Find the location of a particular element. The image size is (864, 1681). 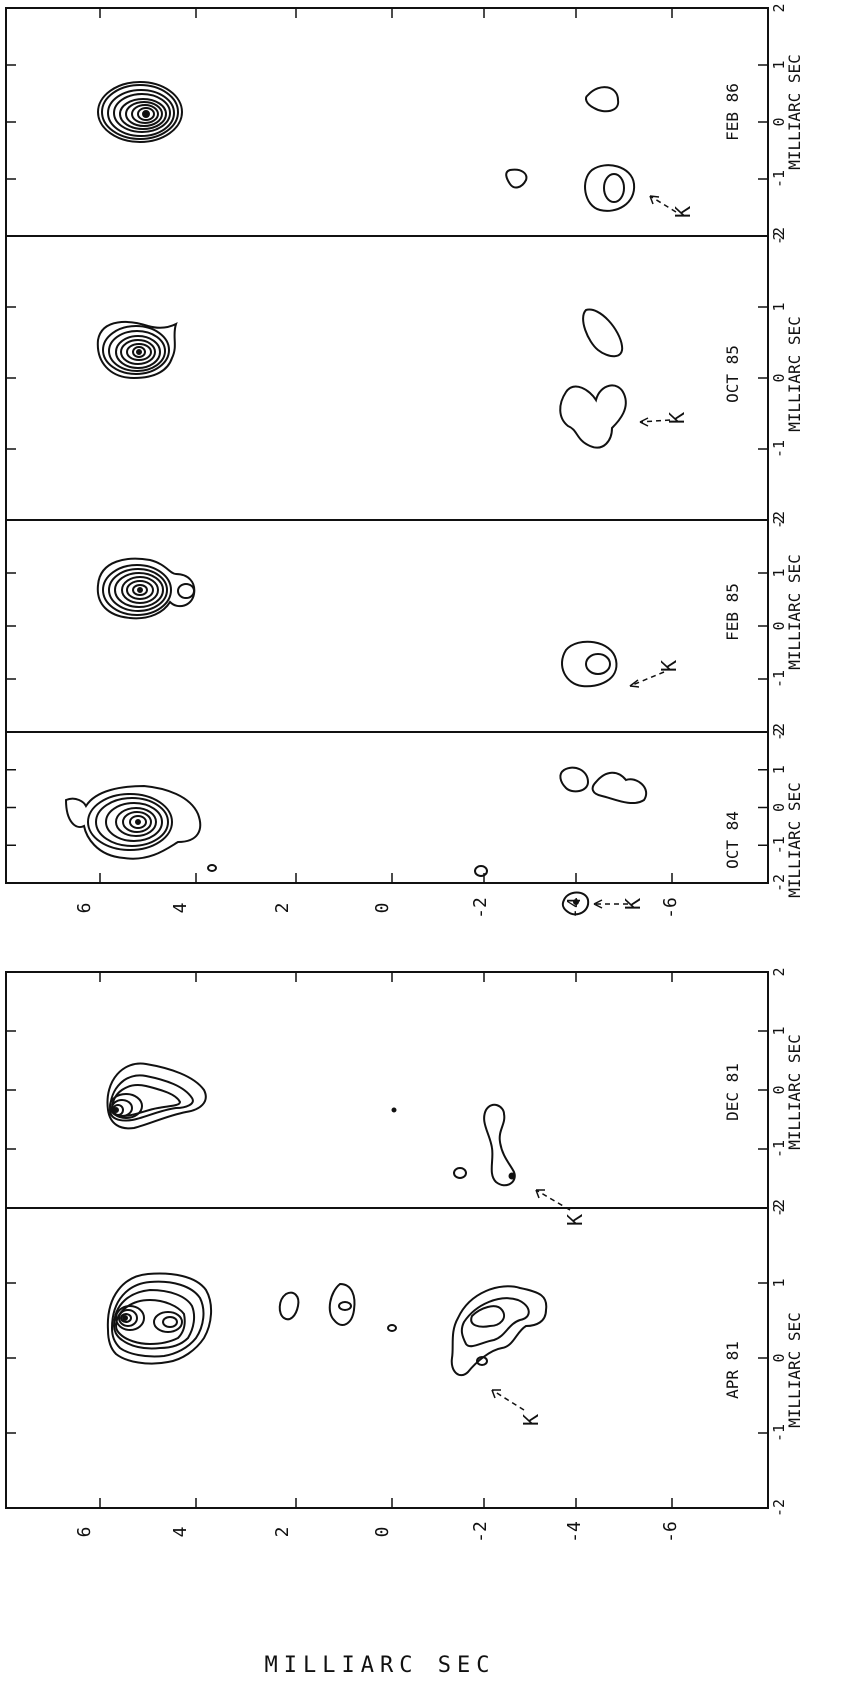

epoch-label-oct85: OCT 85 is located at coordinates (732, 374).